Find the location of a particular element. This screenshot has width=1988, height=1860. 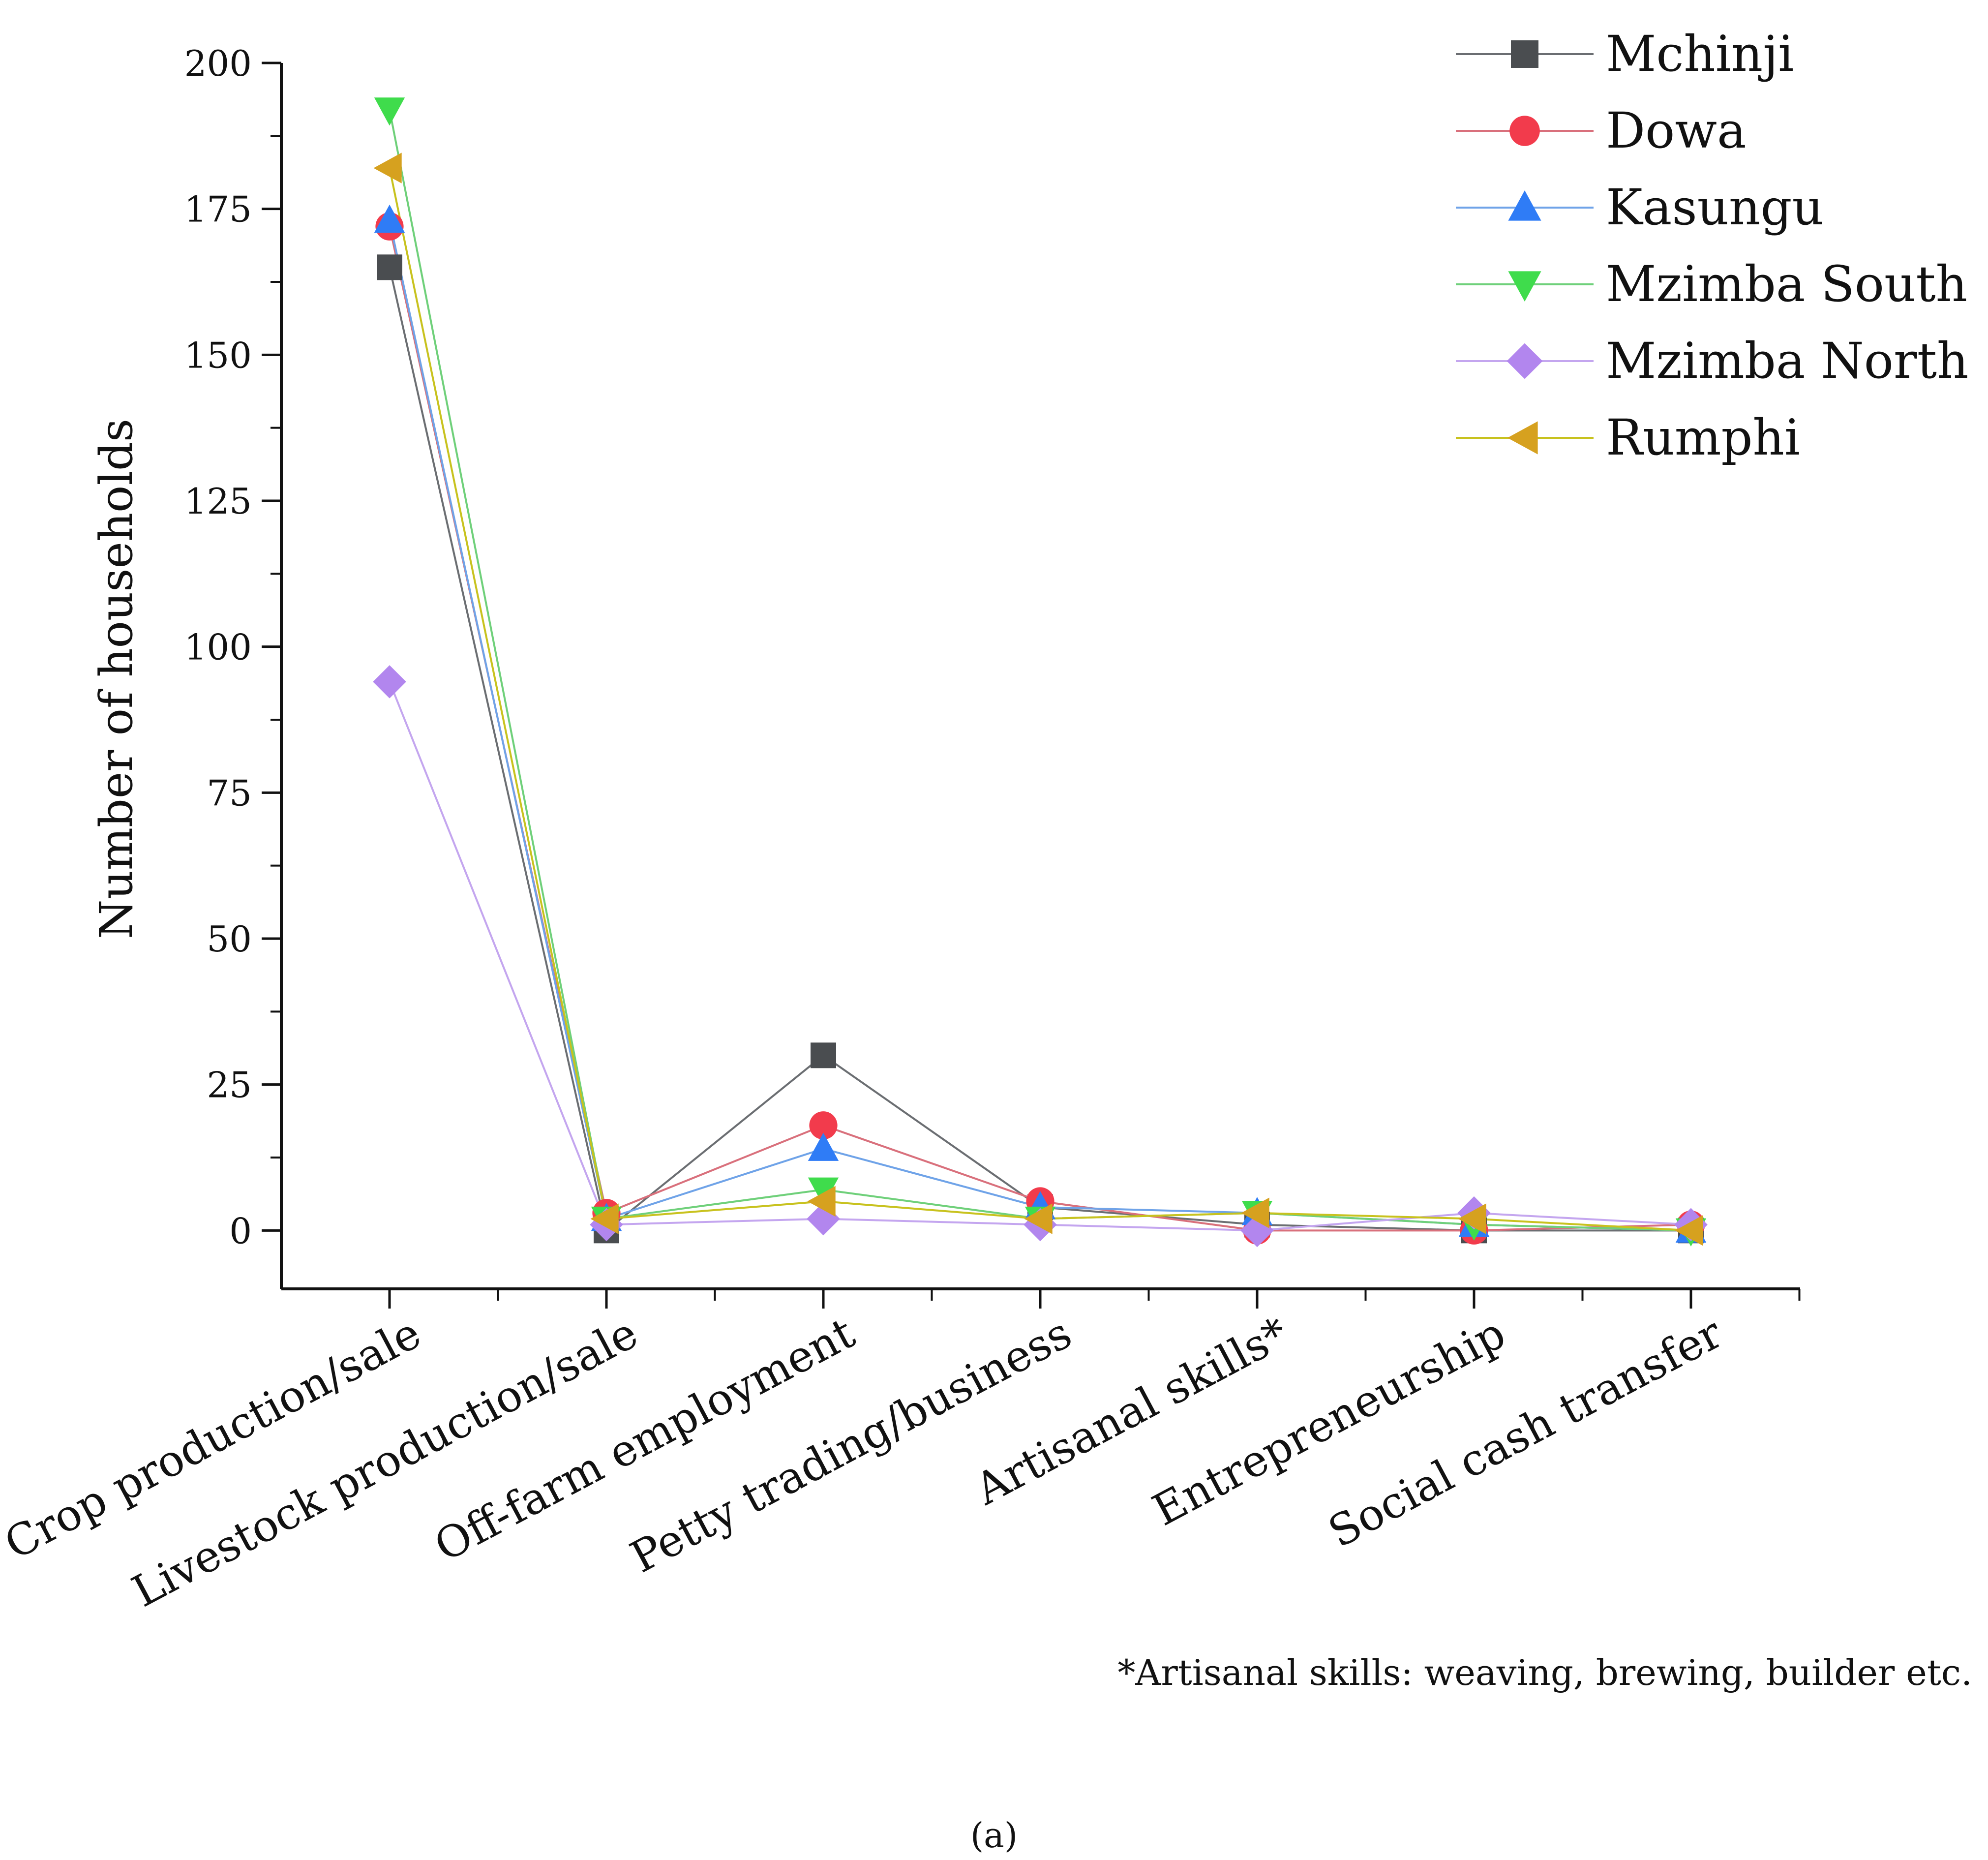

y-tick-label: 200 is located at coordinates (218, 63).